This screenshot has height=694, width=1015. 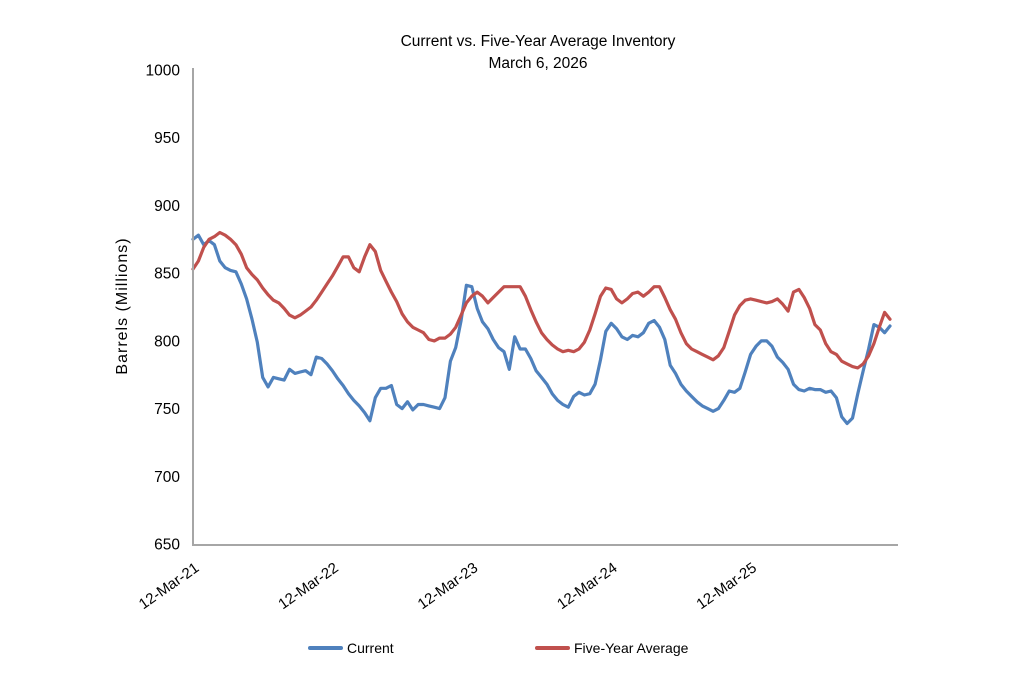 I want to click on current-line-swatch, so click(x=325, y=648).